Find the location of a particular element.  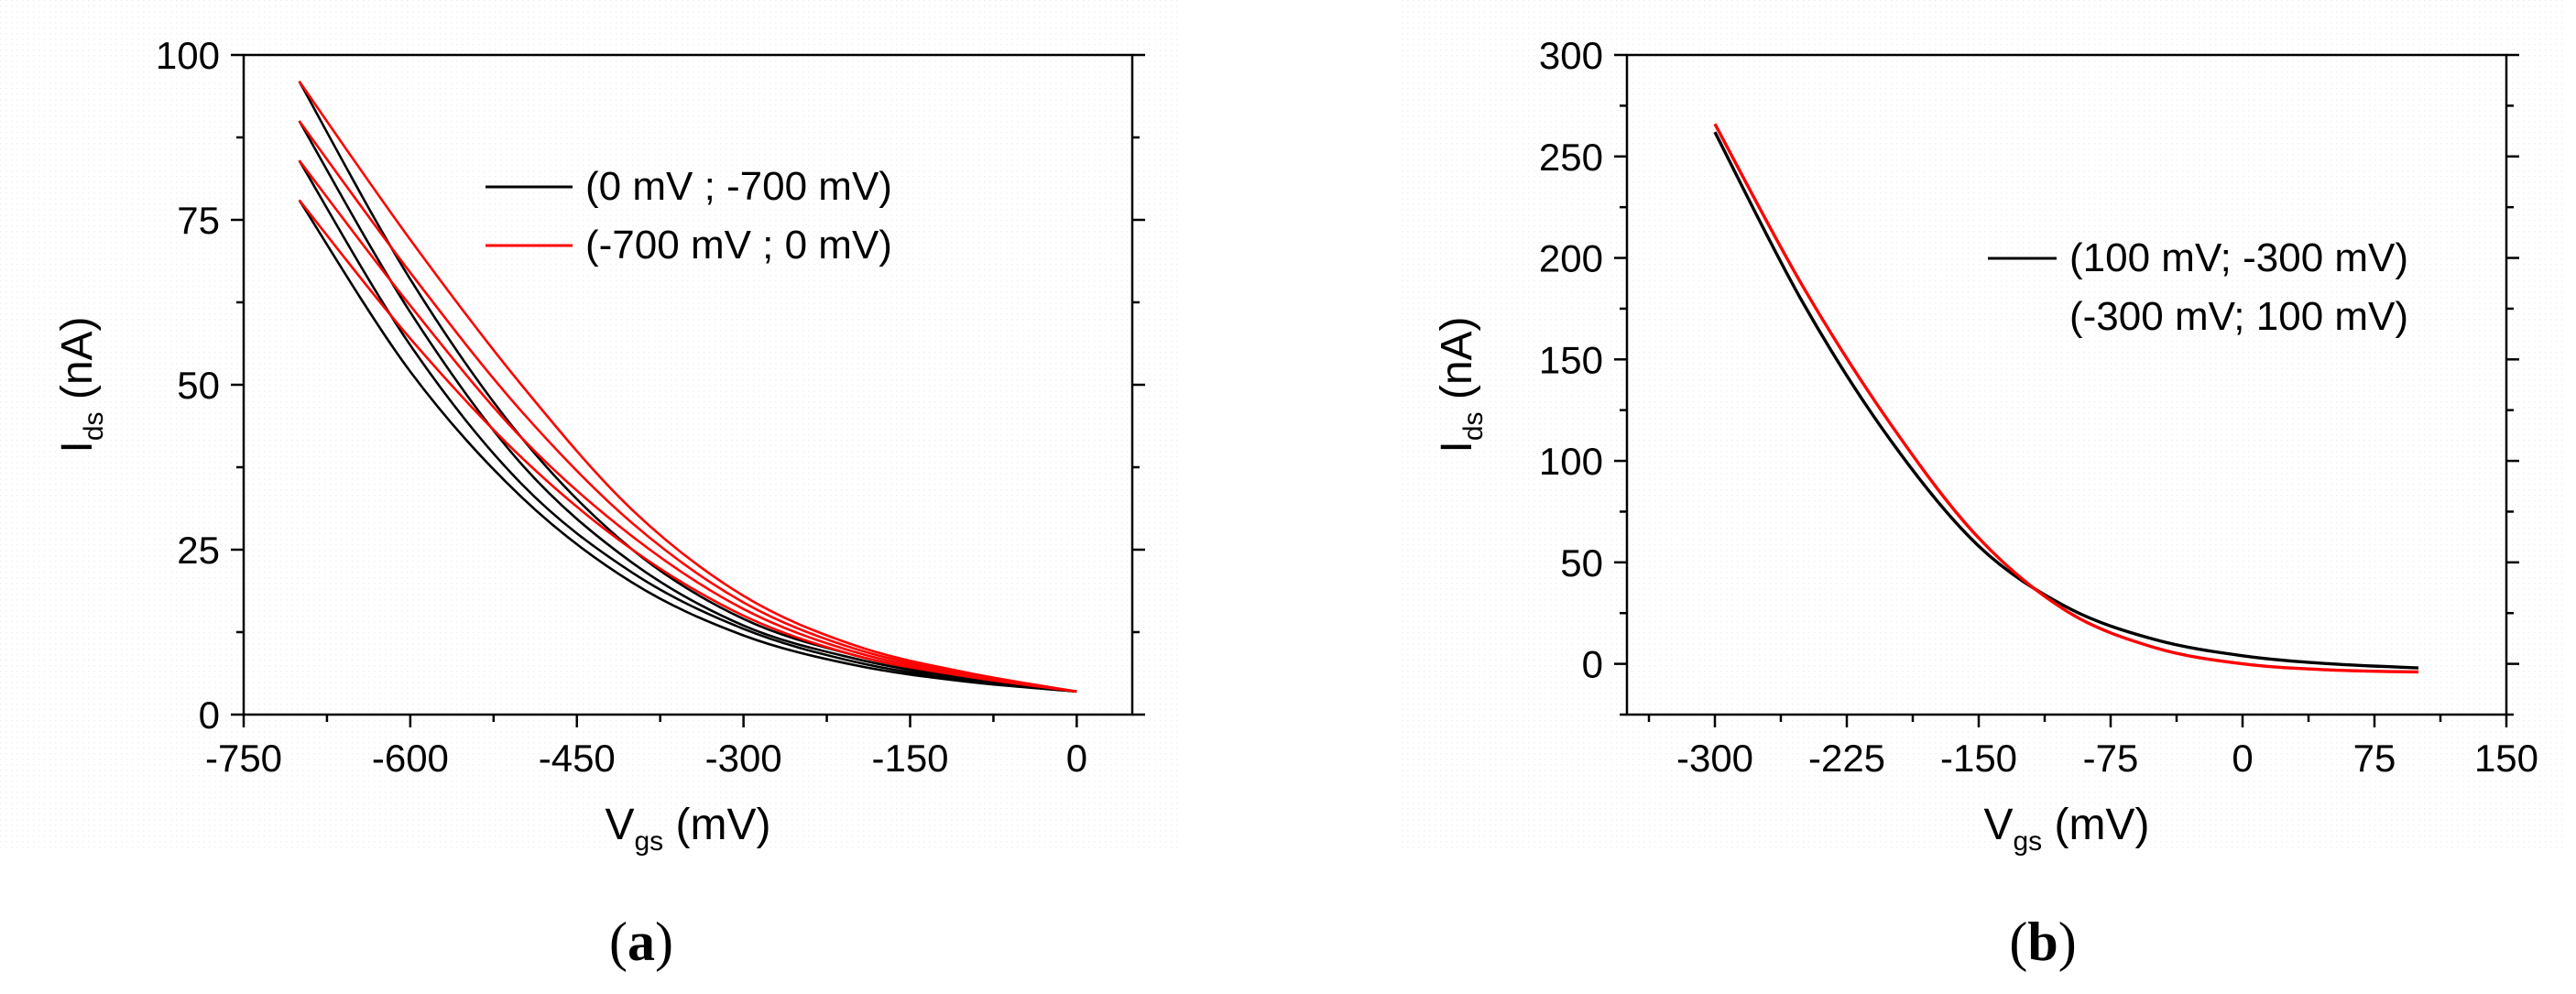

y-tick-label-a: 100 is located at coordinates (188, 55).